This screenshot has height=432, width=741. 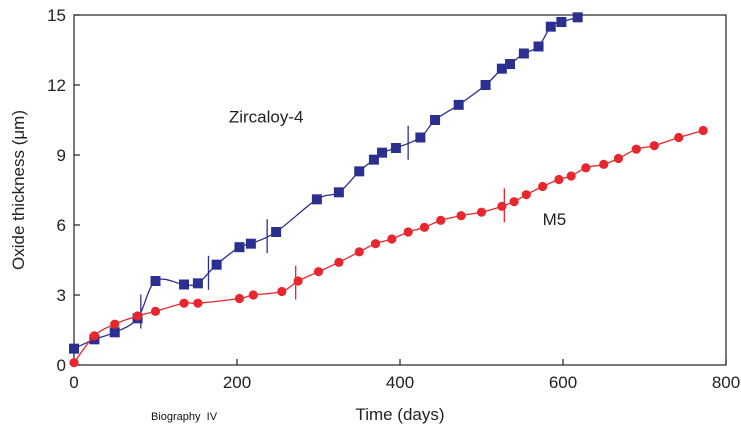 What do you see at coordinates (61, 225) in the screenshot?
I see `y-tick-label-6: 6` at bounding box center [61, 225].